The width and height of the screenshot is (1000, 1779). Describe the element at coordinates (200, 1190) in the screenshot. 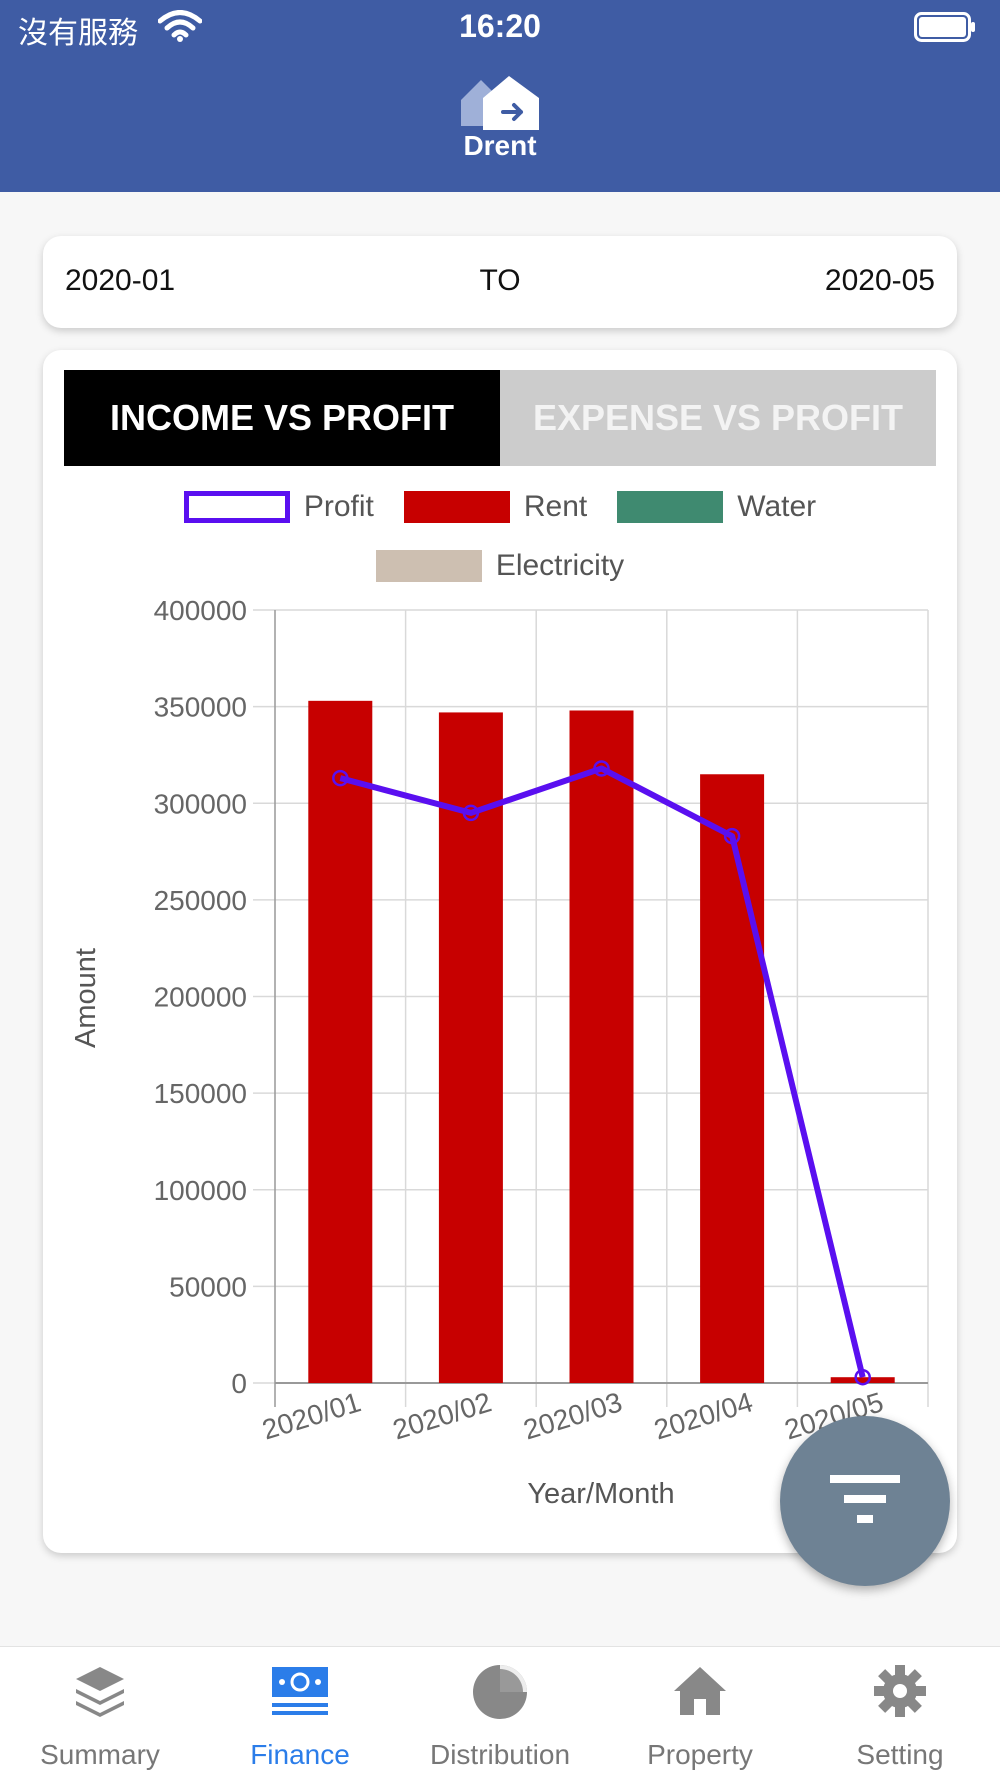

I see `y-tick-label: 100000` at that location.